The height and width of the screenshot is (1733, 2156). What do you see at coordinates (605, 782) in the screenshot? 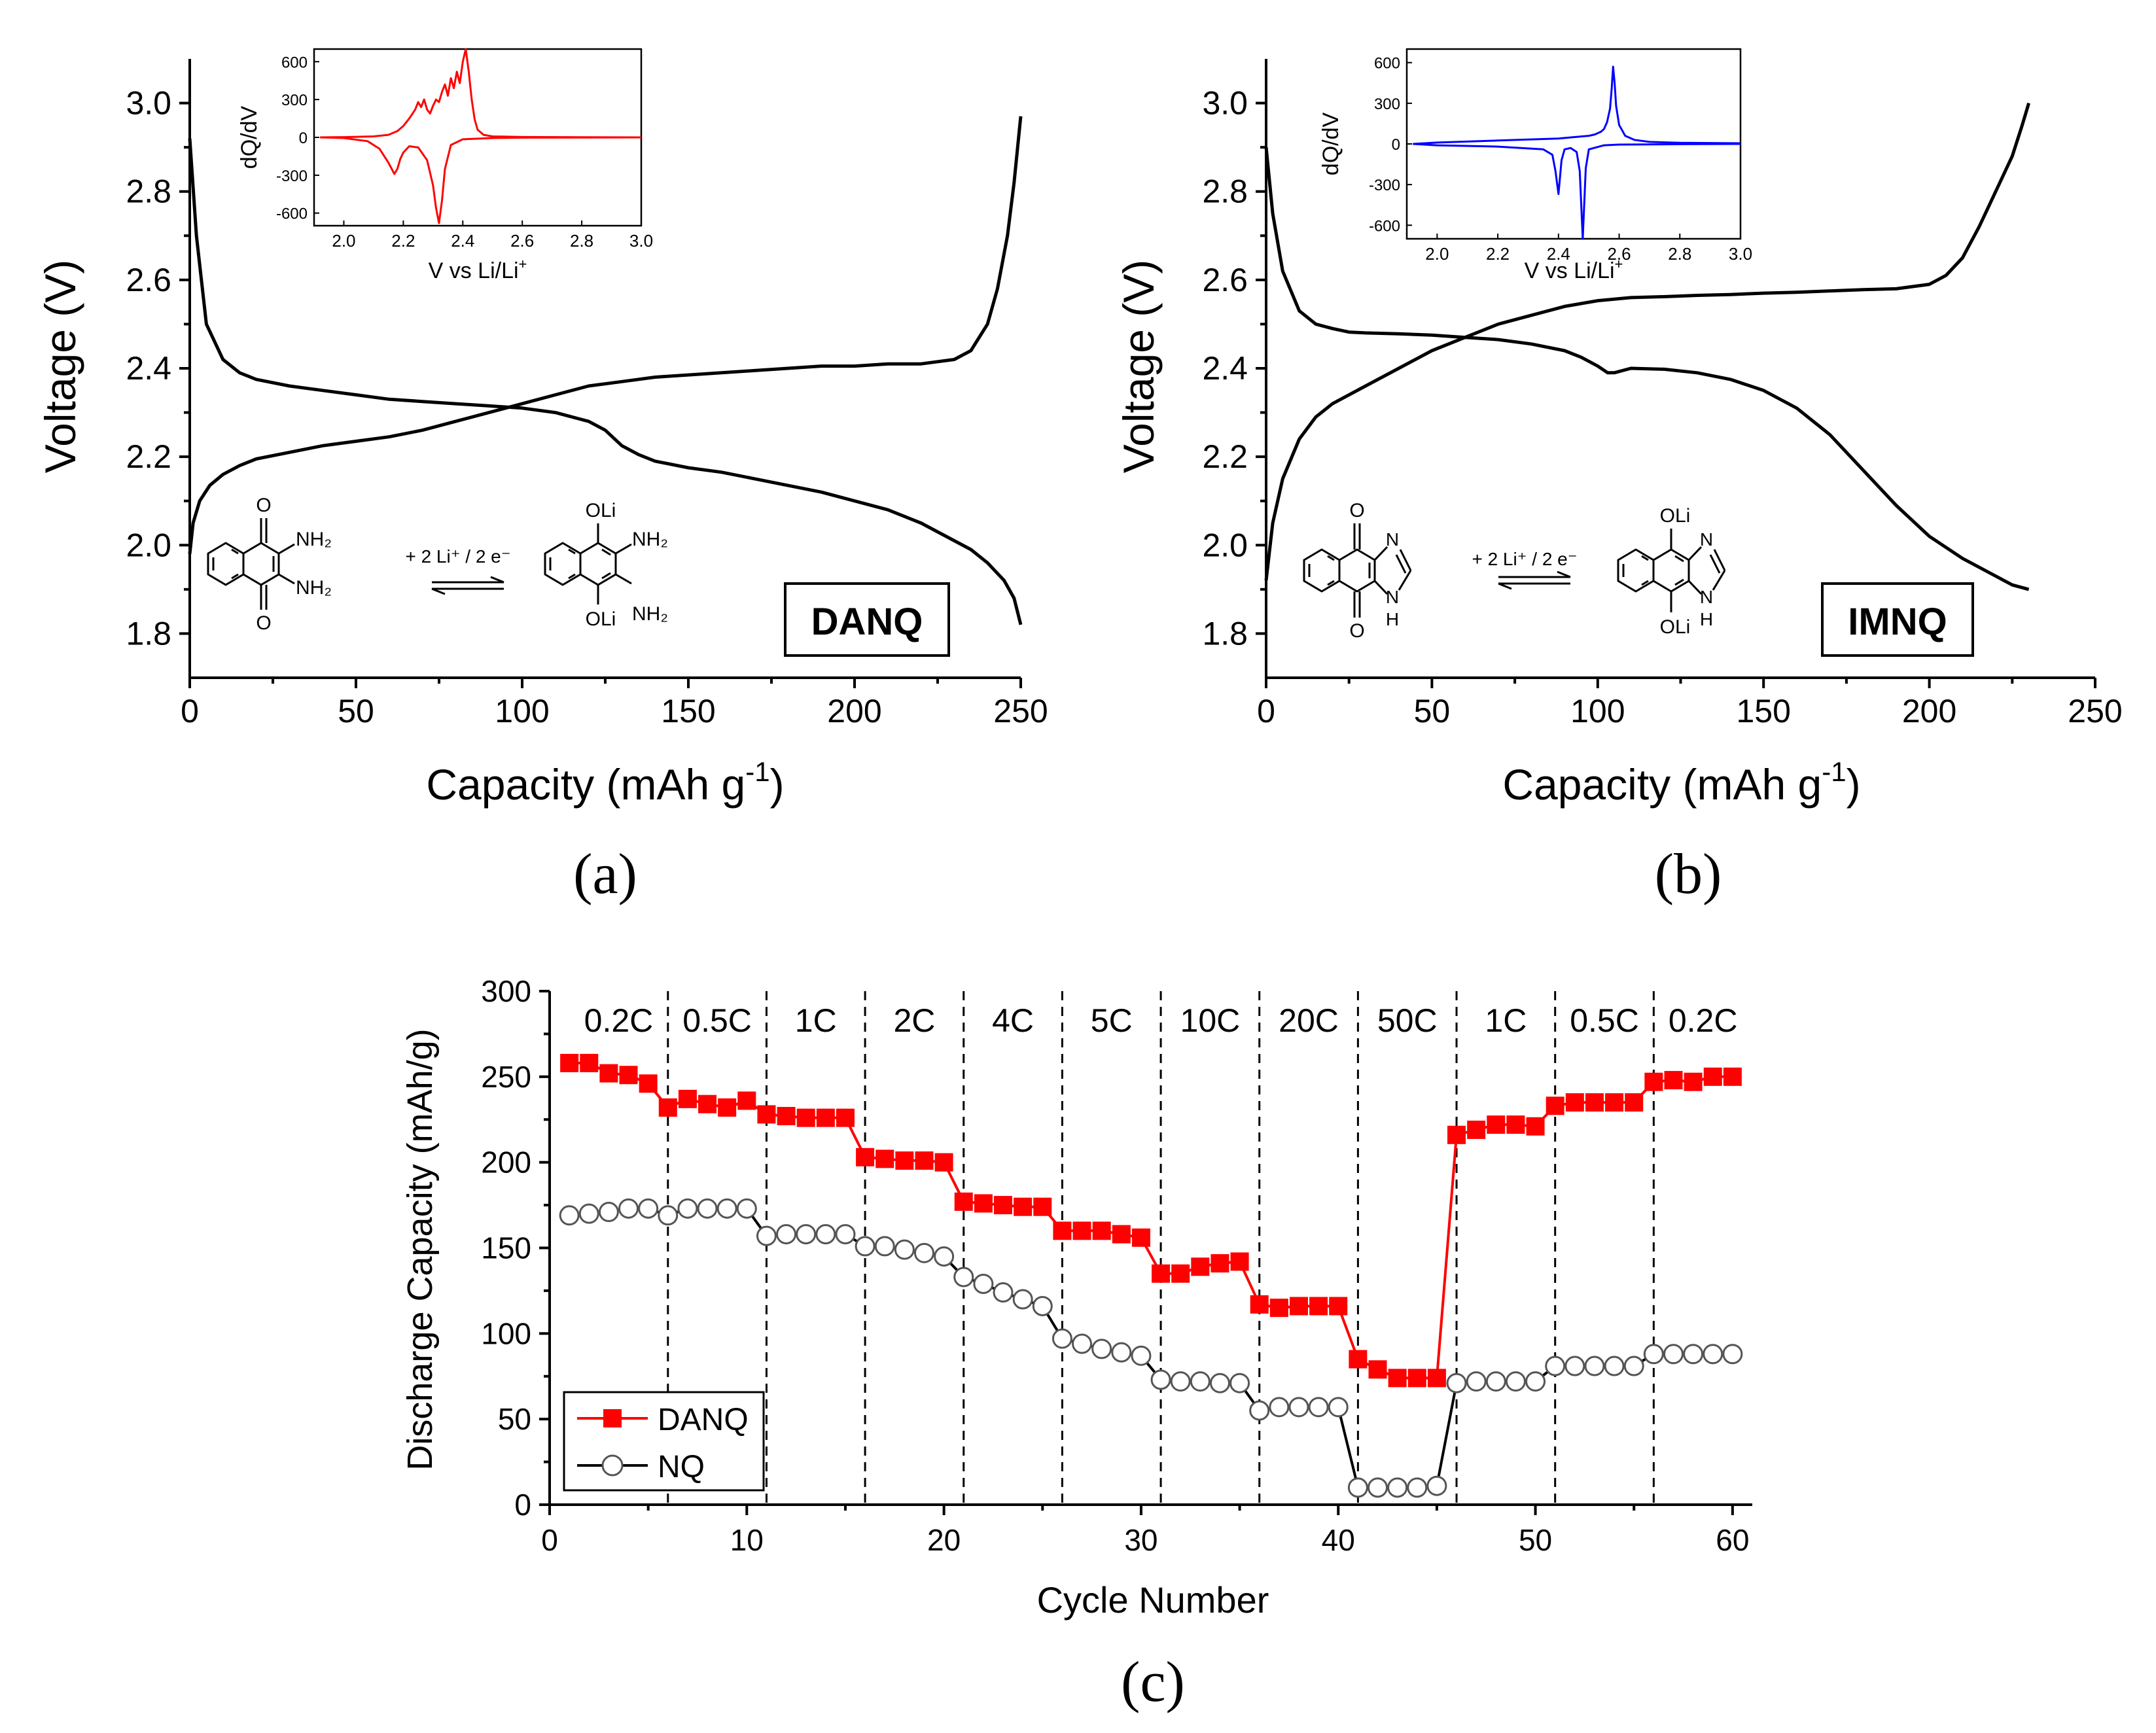
I see `a-x-axis-label: Capacity (mAh g-1)` at bounding box center [605, 782].